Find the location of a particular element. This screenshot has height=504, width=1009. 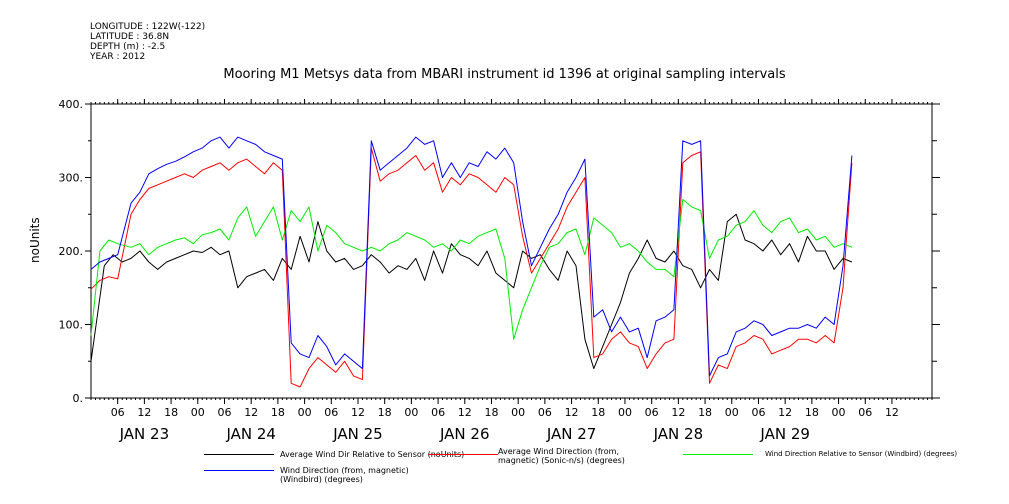

y-tick-label: 0. is located at coordinates (78, 398).